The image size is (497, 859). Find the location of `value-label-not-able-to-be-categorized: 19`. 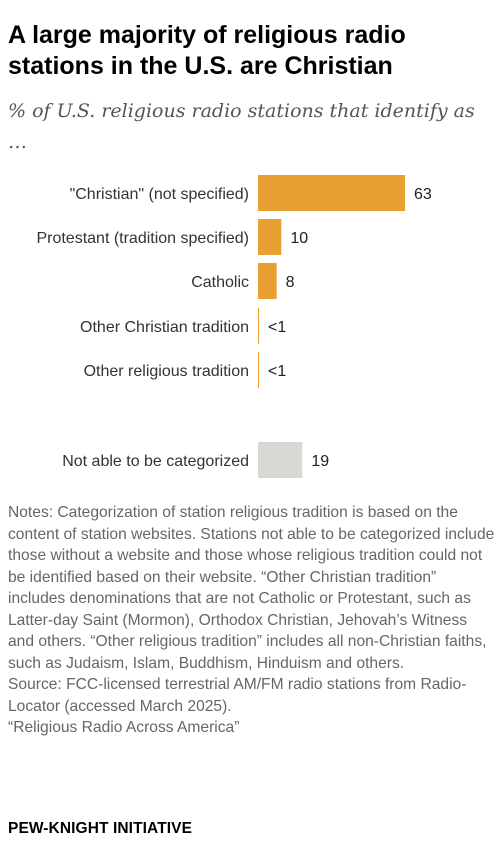

value-label-not-able-to-be-categorized: 19 is located at coordinates (320, 461).